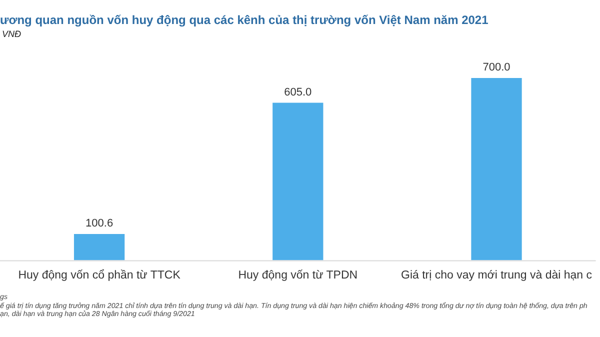 This screenshot has width=600, height=337. What do you see at coordinates (298, 275) in the screenshot?
I see `x-tick-label: Huy động vốn từ TPDN` at bounding box center [298, 275].